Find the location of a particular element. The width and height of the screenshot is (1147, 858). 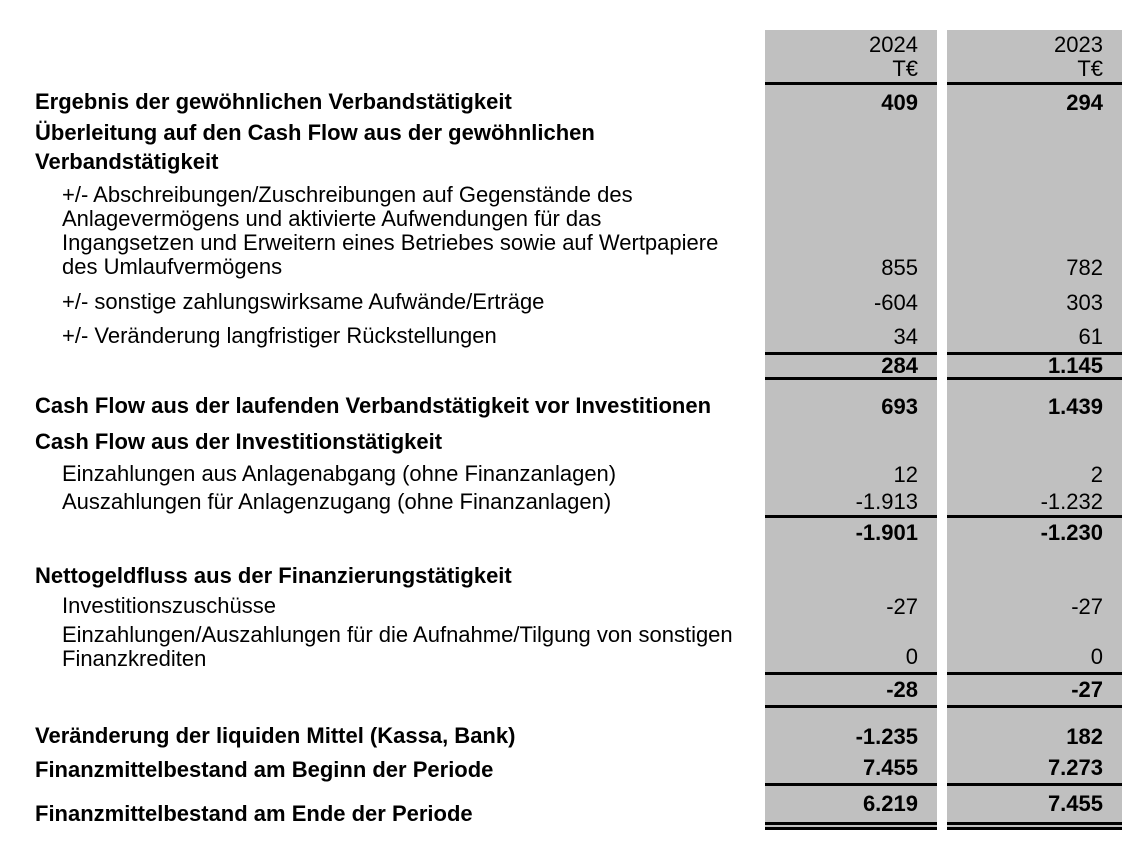

value-2024: -1.235 is located at coordinates (851, 730).